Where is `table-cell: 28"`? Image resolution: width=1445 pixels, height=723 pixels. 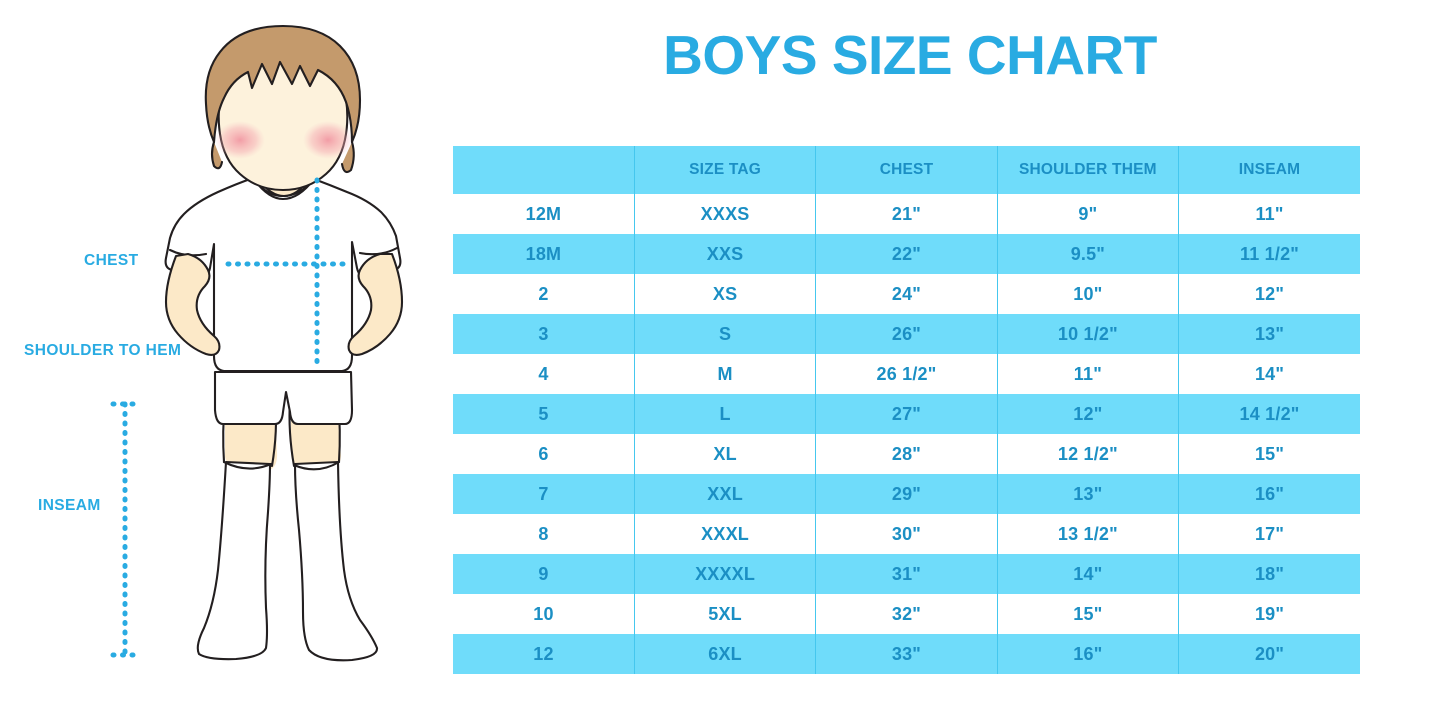
table-cell: 28" is located at coordinates (906, 454).